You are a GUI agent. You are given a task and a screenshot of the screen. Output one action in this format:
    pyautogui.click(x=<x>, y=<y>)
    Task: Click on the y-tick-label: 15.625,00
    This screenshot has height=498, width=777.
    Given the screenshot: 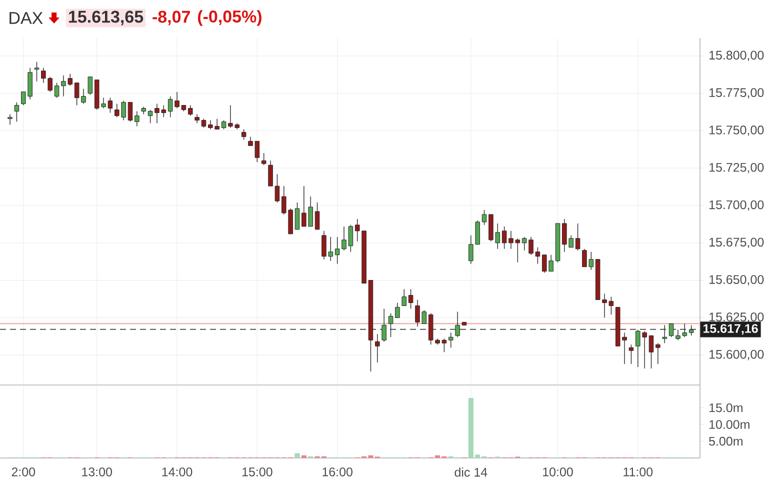 What is the action you would take?
    pyautogui.click(x=736, y=317)
    